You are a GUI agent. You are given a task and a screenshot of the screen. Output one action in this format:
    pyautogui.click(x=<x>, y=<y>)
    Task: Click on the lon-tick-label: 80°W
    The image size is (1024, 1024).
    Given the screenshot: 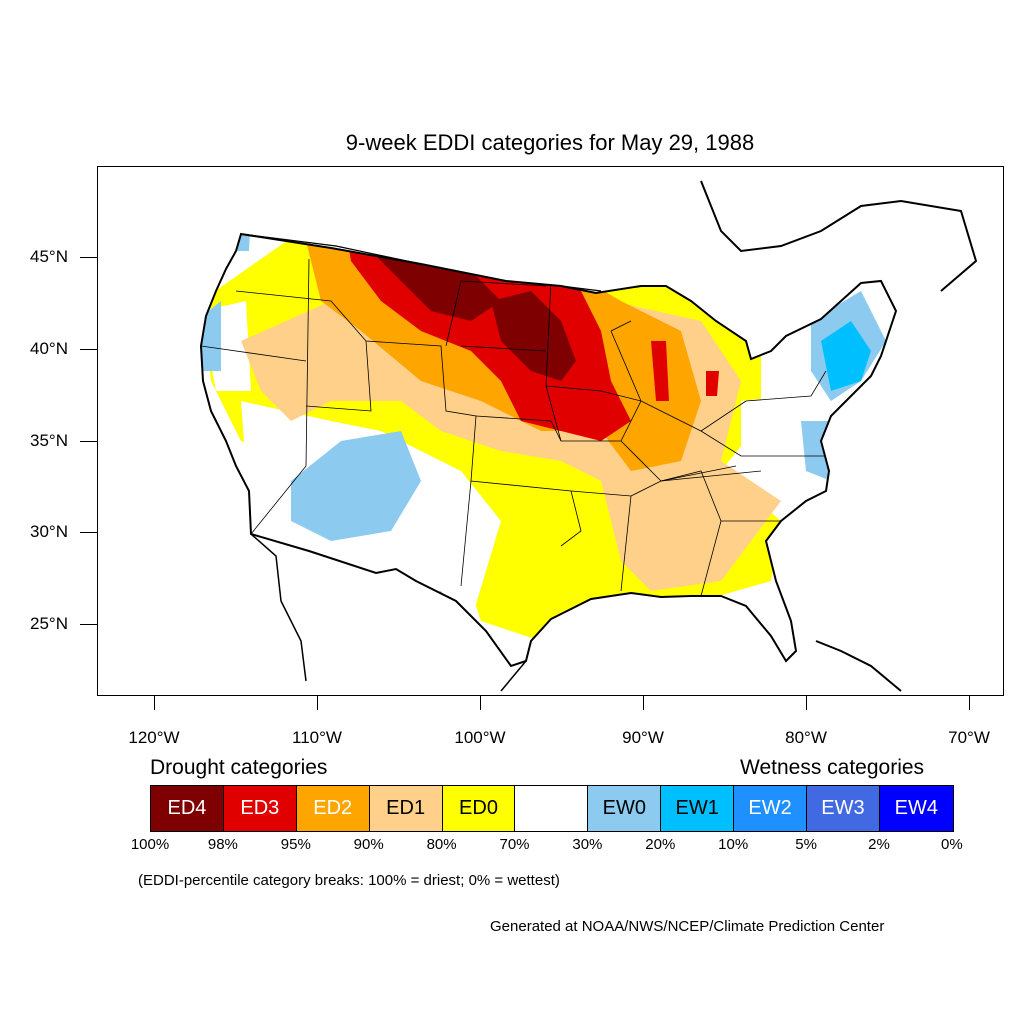 What is the action you would take?
    pyautogui.click(x=806, y=737)
    